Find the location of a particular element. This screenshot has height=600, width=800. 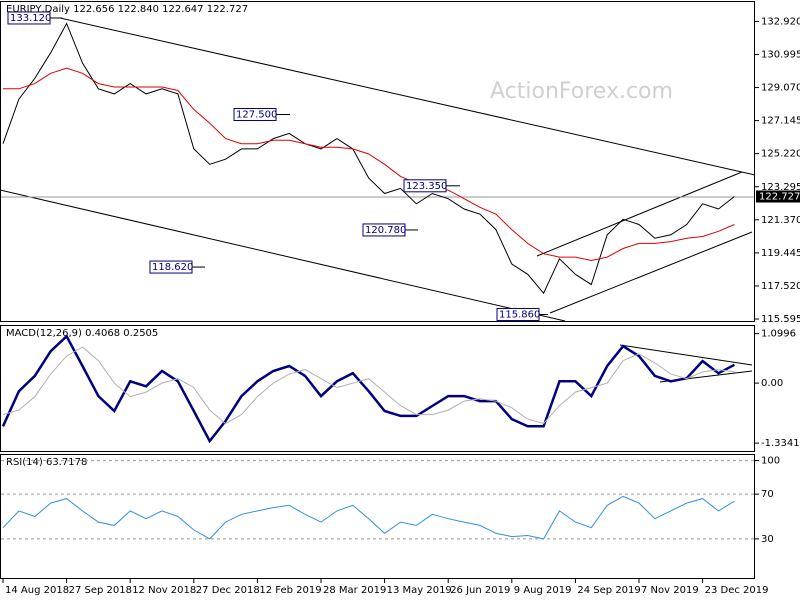

y-tick-label: 130.995 is located at coordinates (780, 54).